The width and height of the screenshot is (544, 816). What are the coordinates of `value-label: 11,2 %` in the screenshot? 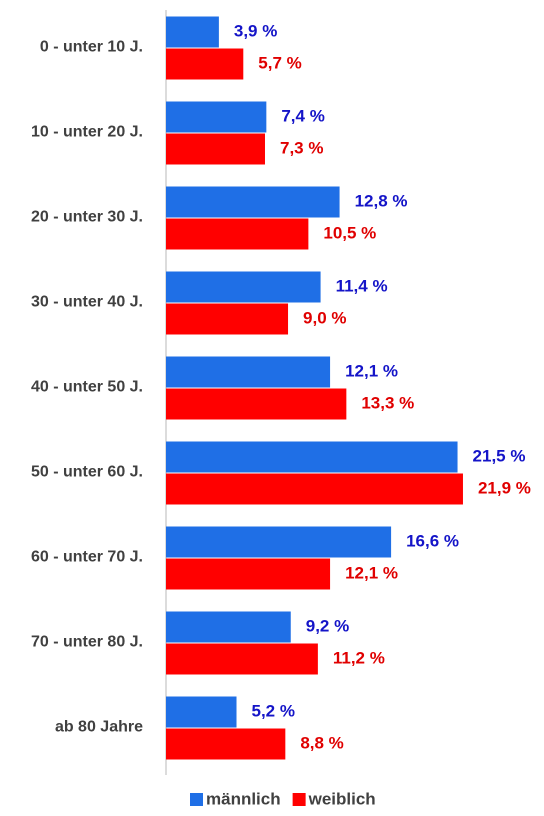 It's located at (359, 657).